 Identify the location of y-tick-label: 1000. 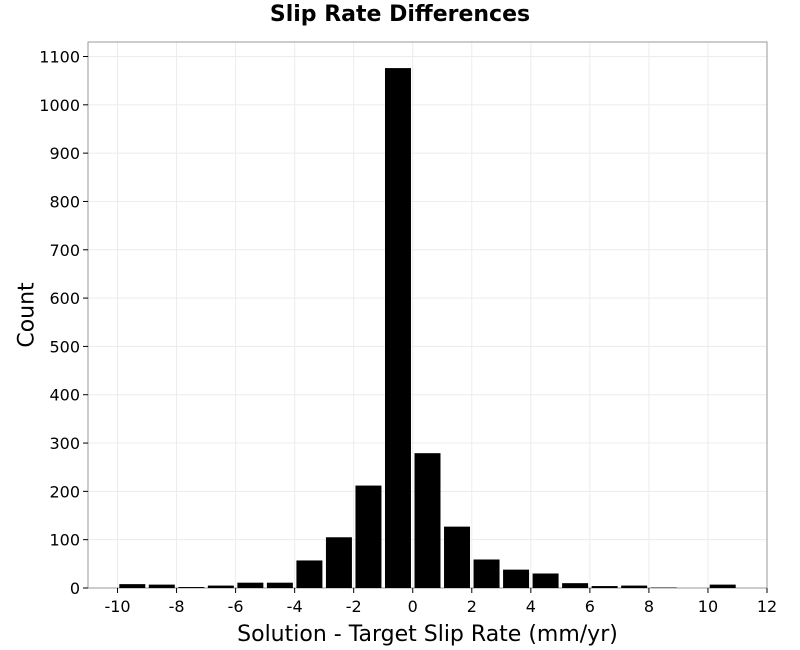
(59, 105).